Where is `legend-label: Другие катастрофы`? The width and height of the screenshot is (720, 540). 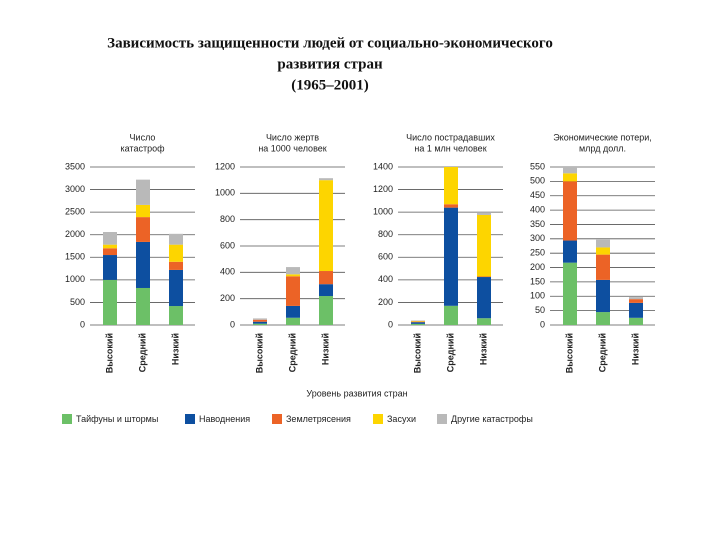
legend-label: Другие катастрофы is located at coordinates (492, 419).